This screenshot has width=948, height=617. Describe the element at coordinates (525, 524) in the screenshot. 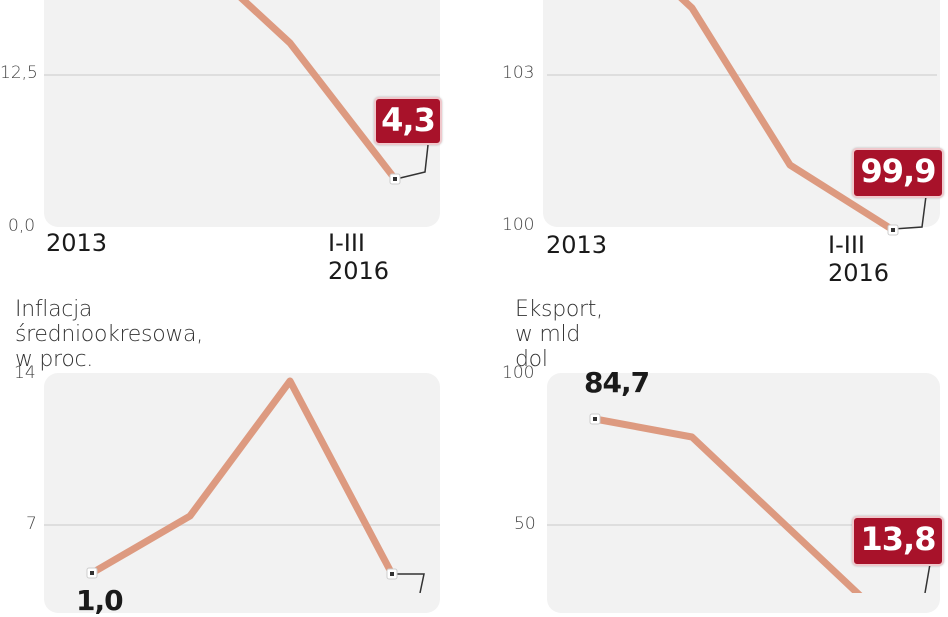

I see `y-tick-label: 50` at that location.